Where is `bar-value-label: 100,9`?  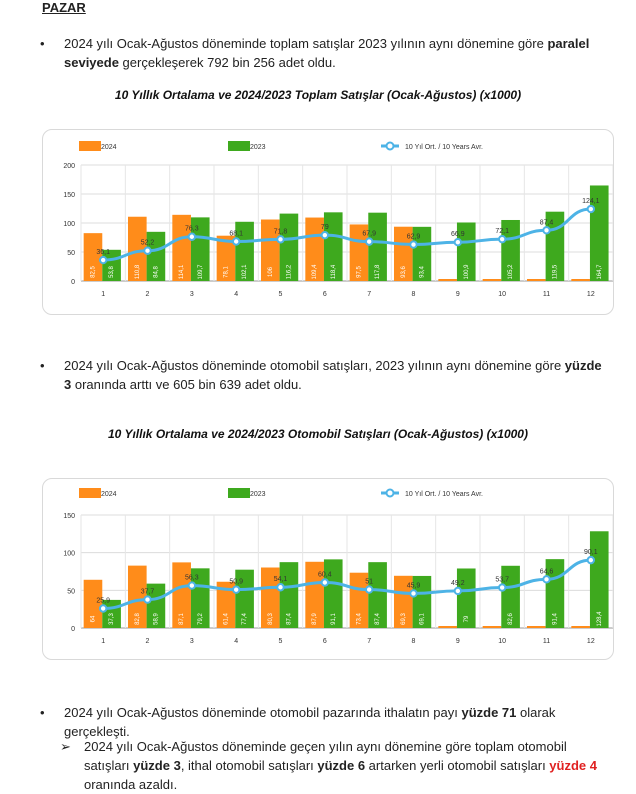
bar-value-label: 100,9 is located at coordinates (467, 272).